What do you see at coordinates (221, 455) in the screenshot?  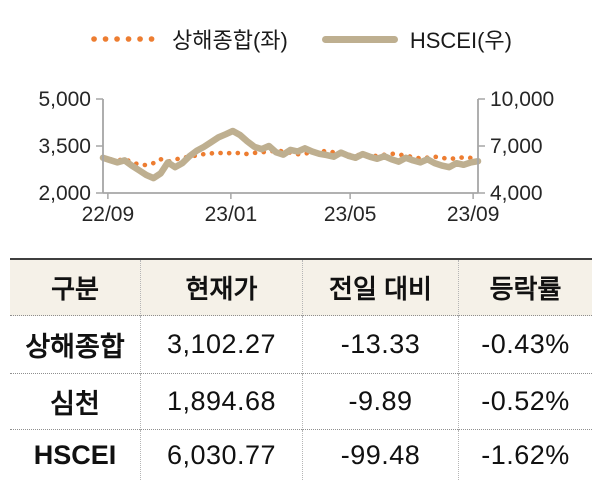 I see `row-hscei-price: 6,030.77` at bounding box center [221, 455].